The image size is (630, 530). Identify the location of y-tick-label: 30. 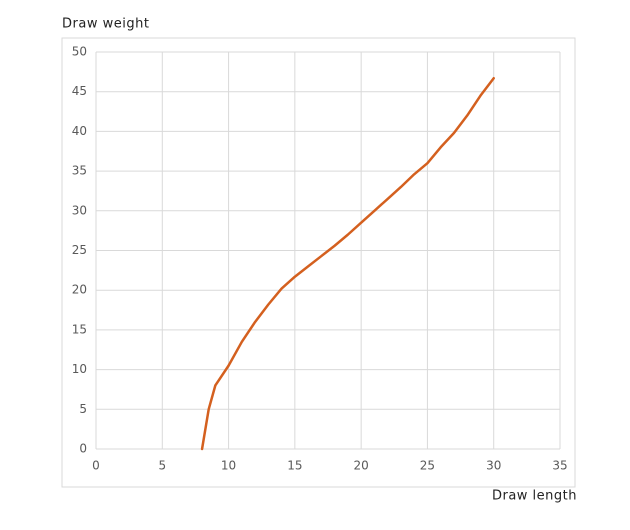
(79, 210).